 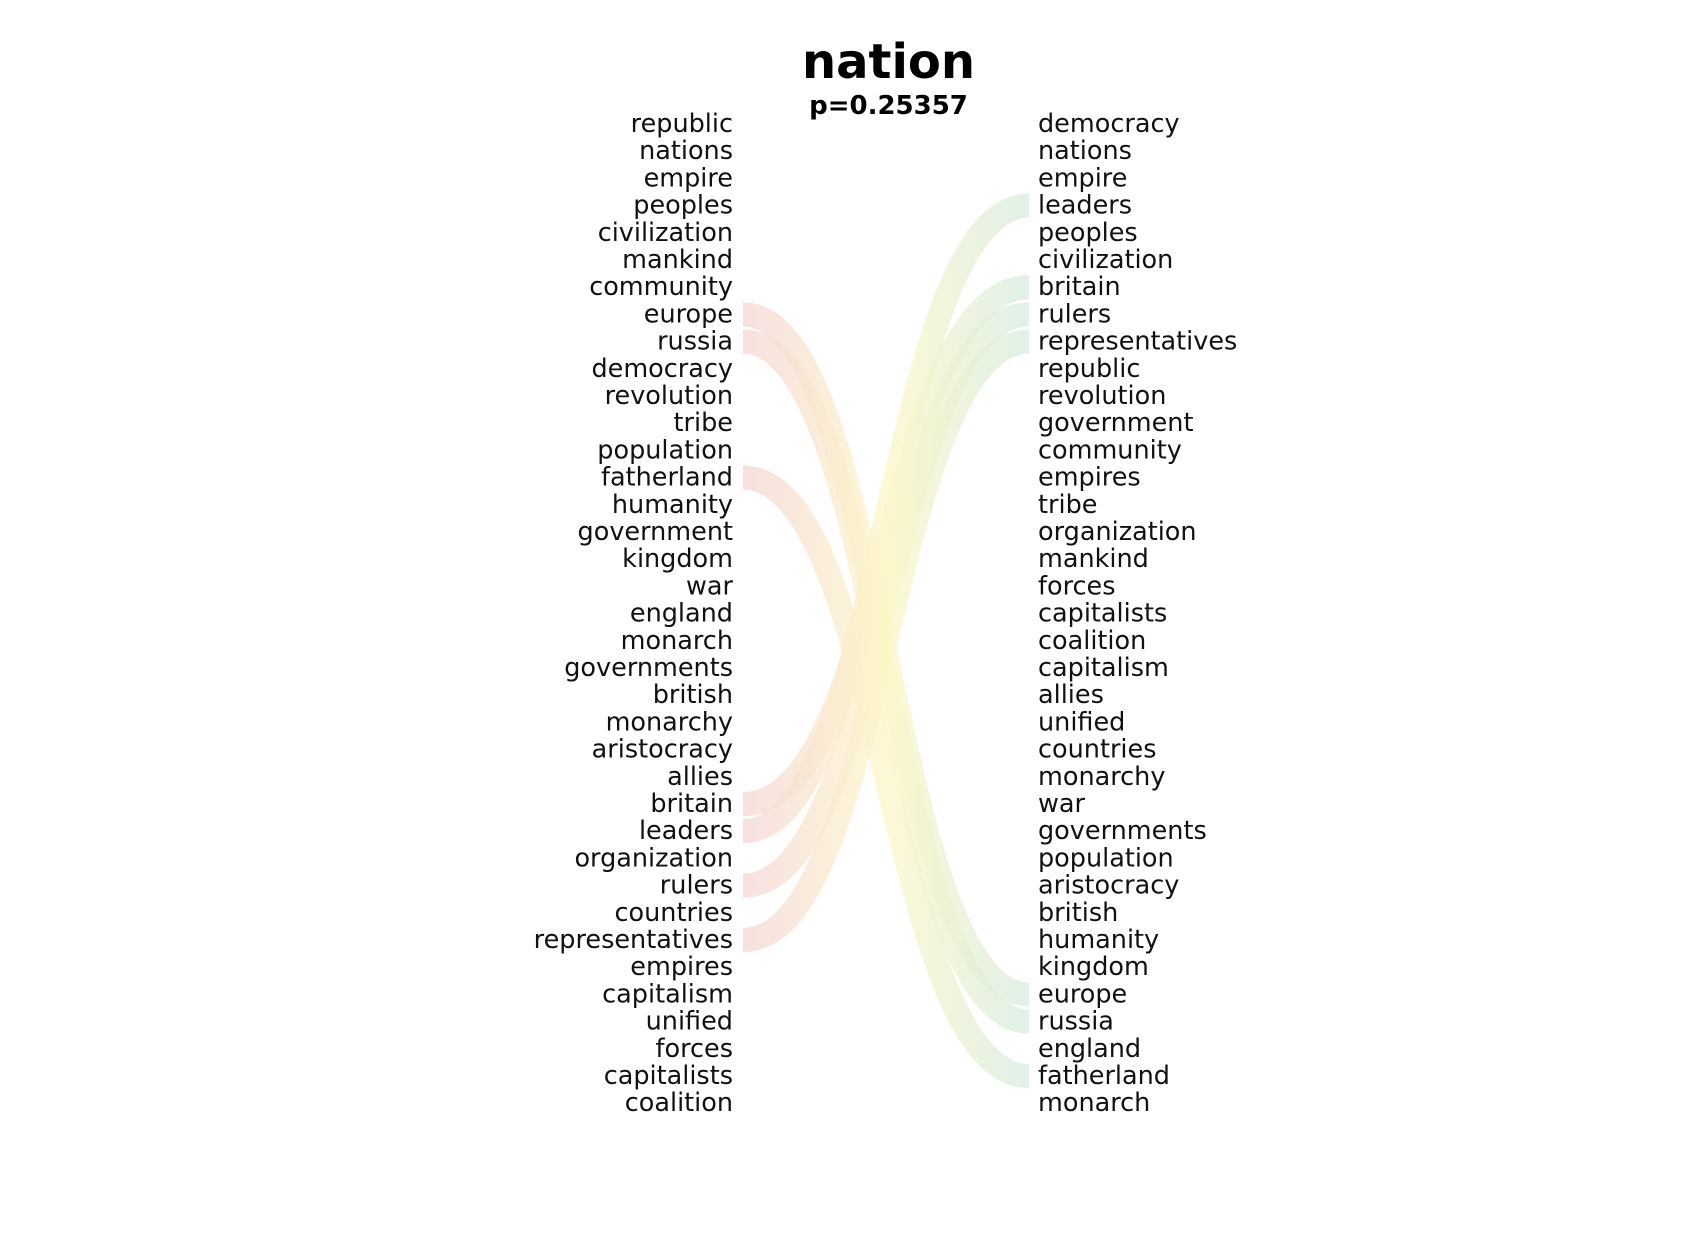 What do you see at coordinates (1102, 614) in the screenshot?
I see `right-word-label: capitalists` at bounding box center [1102, 614].